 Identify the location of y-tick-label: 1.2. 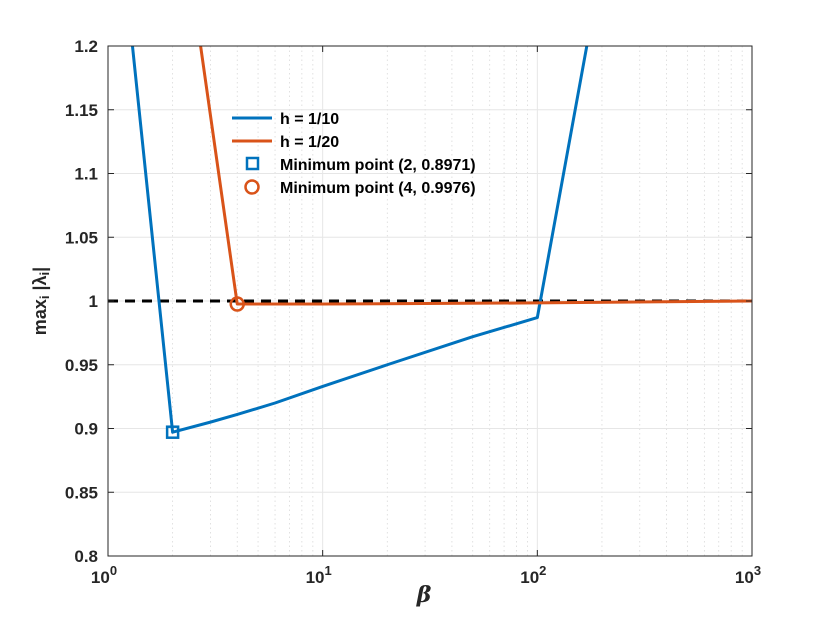
(86, 46).